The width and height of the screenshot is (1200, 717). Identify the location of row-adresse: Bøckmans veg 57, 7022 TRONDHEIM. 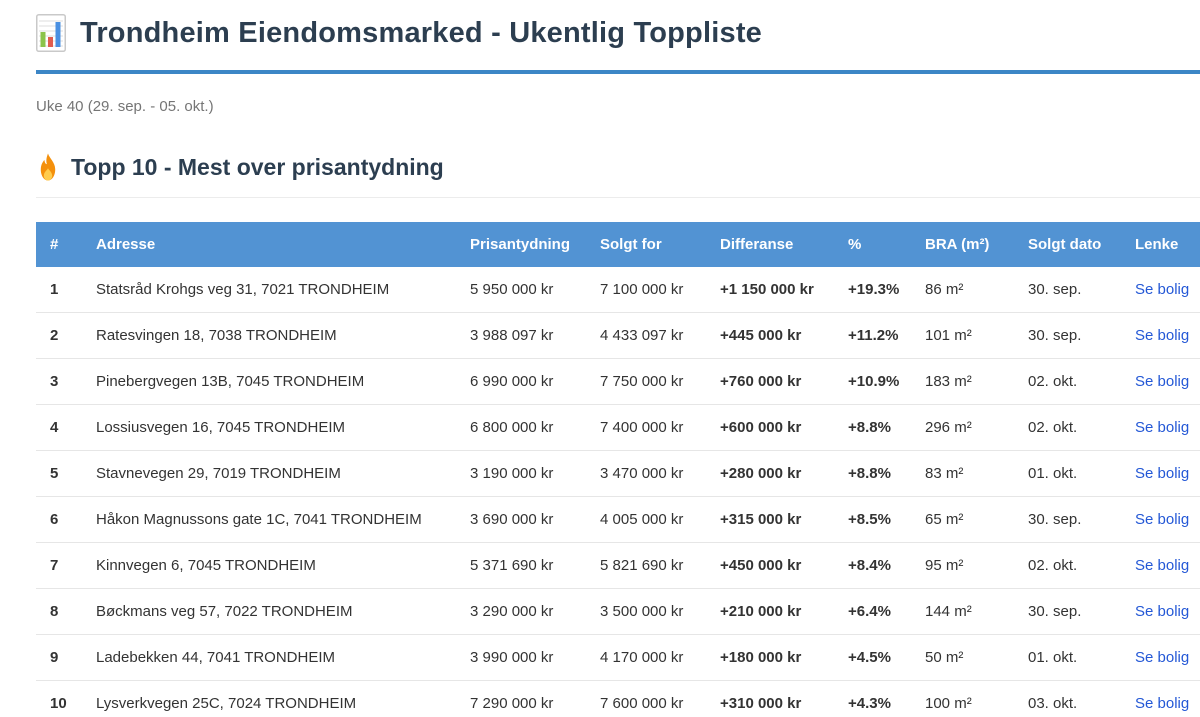
(283, 611).